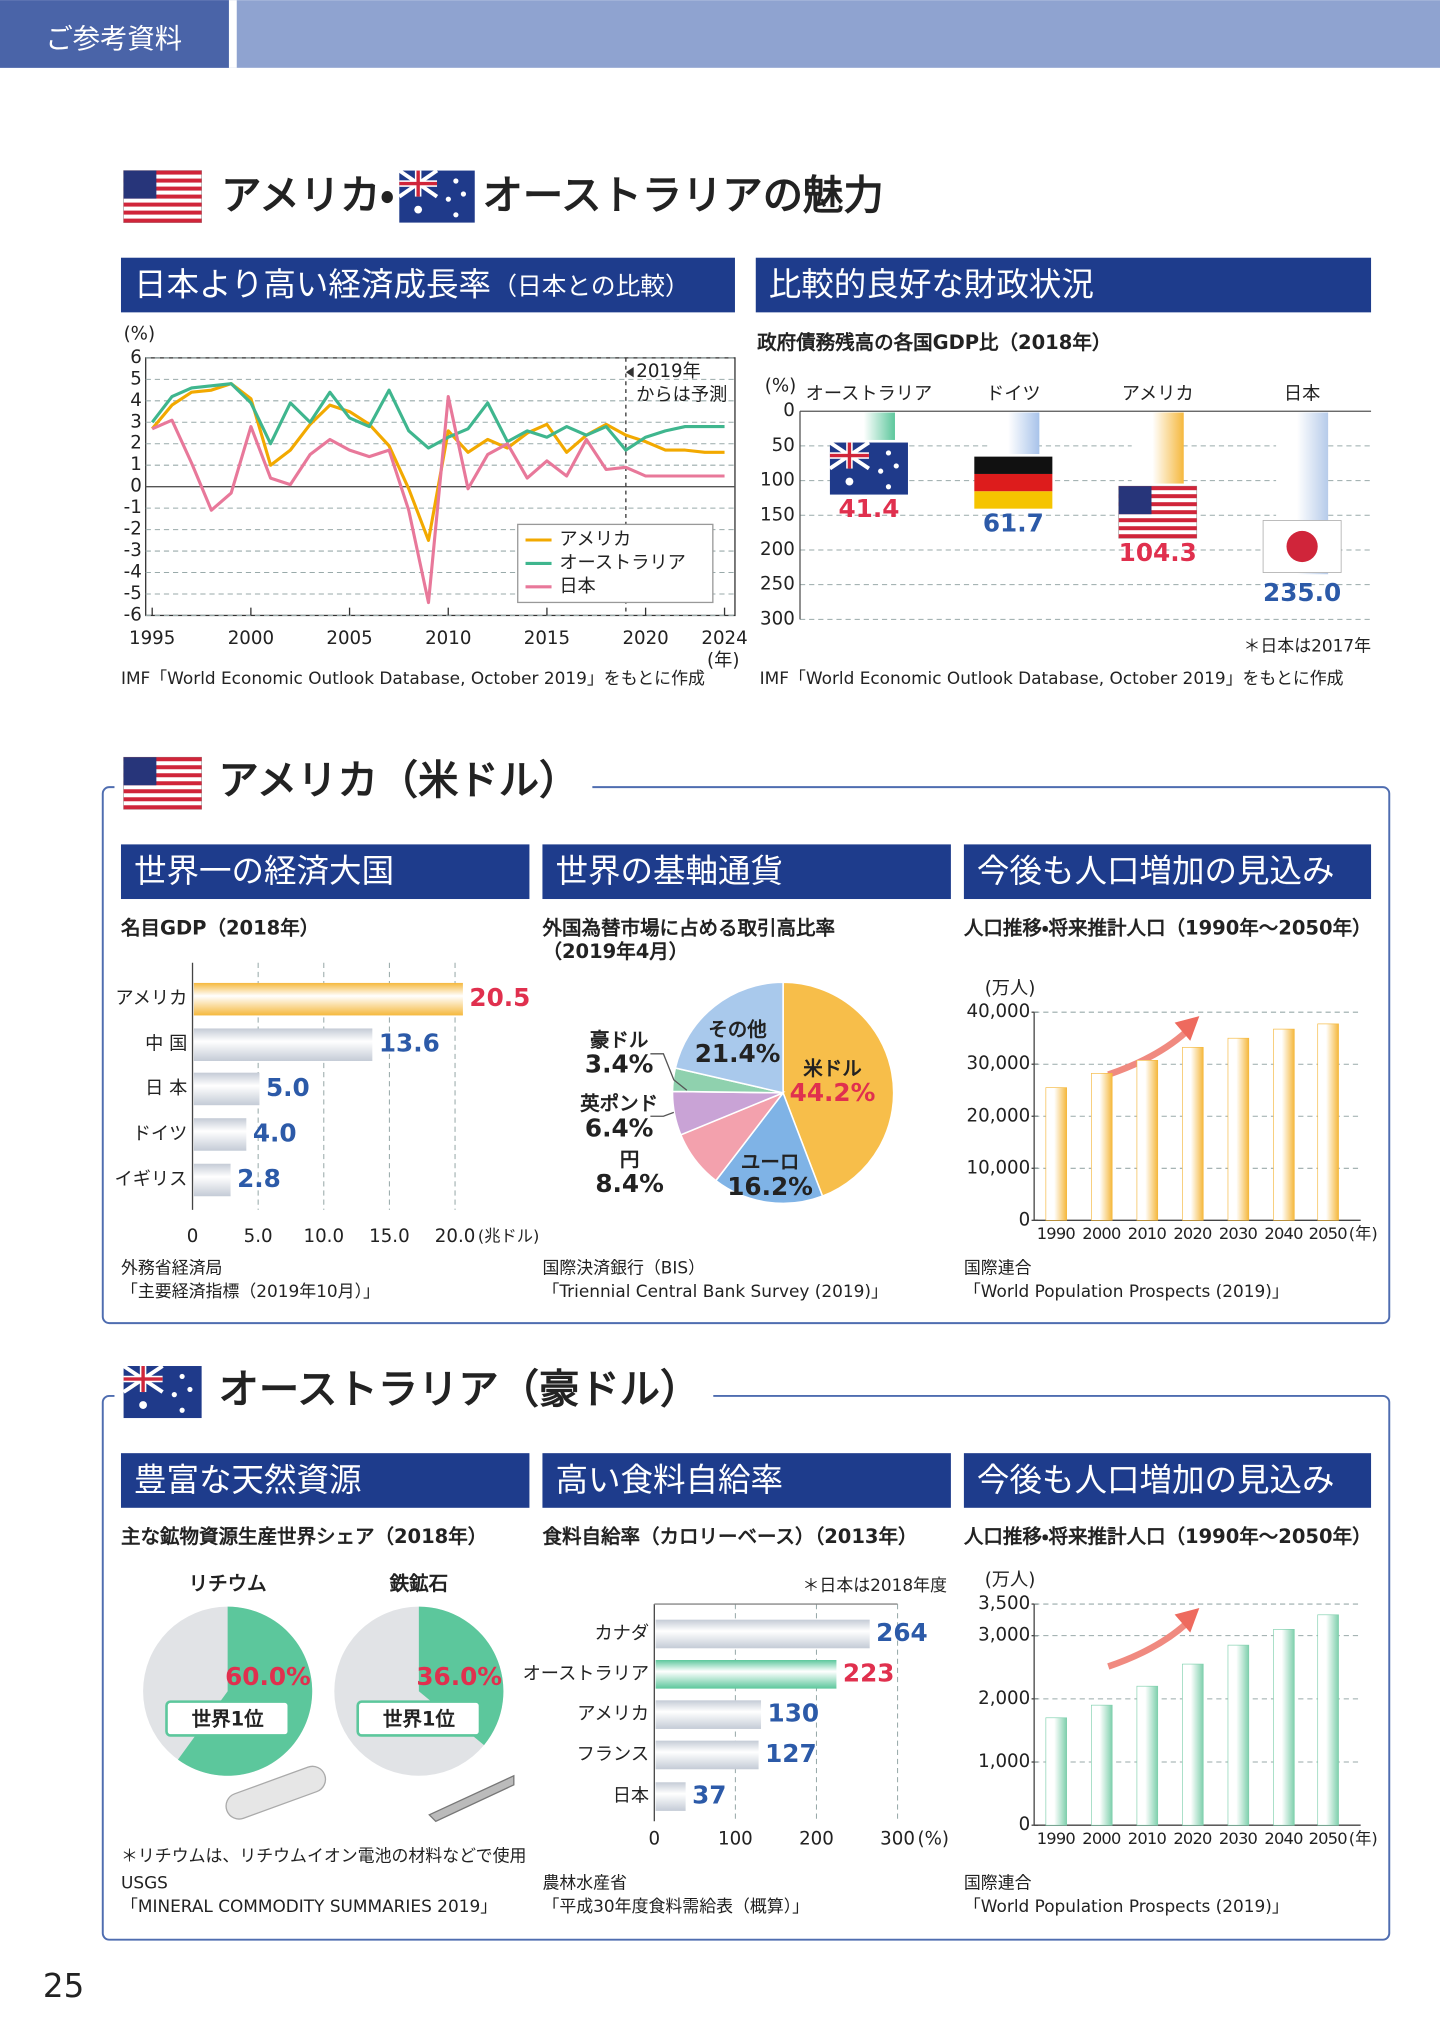 The height and width of the screenshot is (2040, 1440). What do you see at coordinates (1013, 393) in the screenshot?
I see `x-tick-label: ドイツ` at bounding box center [1013, 393].